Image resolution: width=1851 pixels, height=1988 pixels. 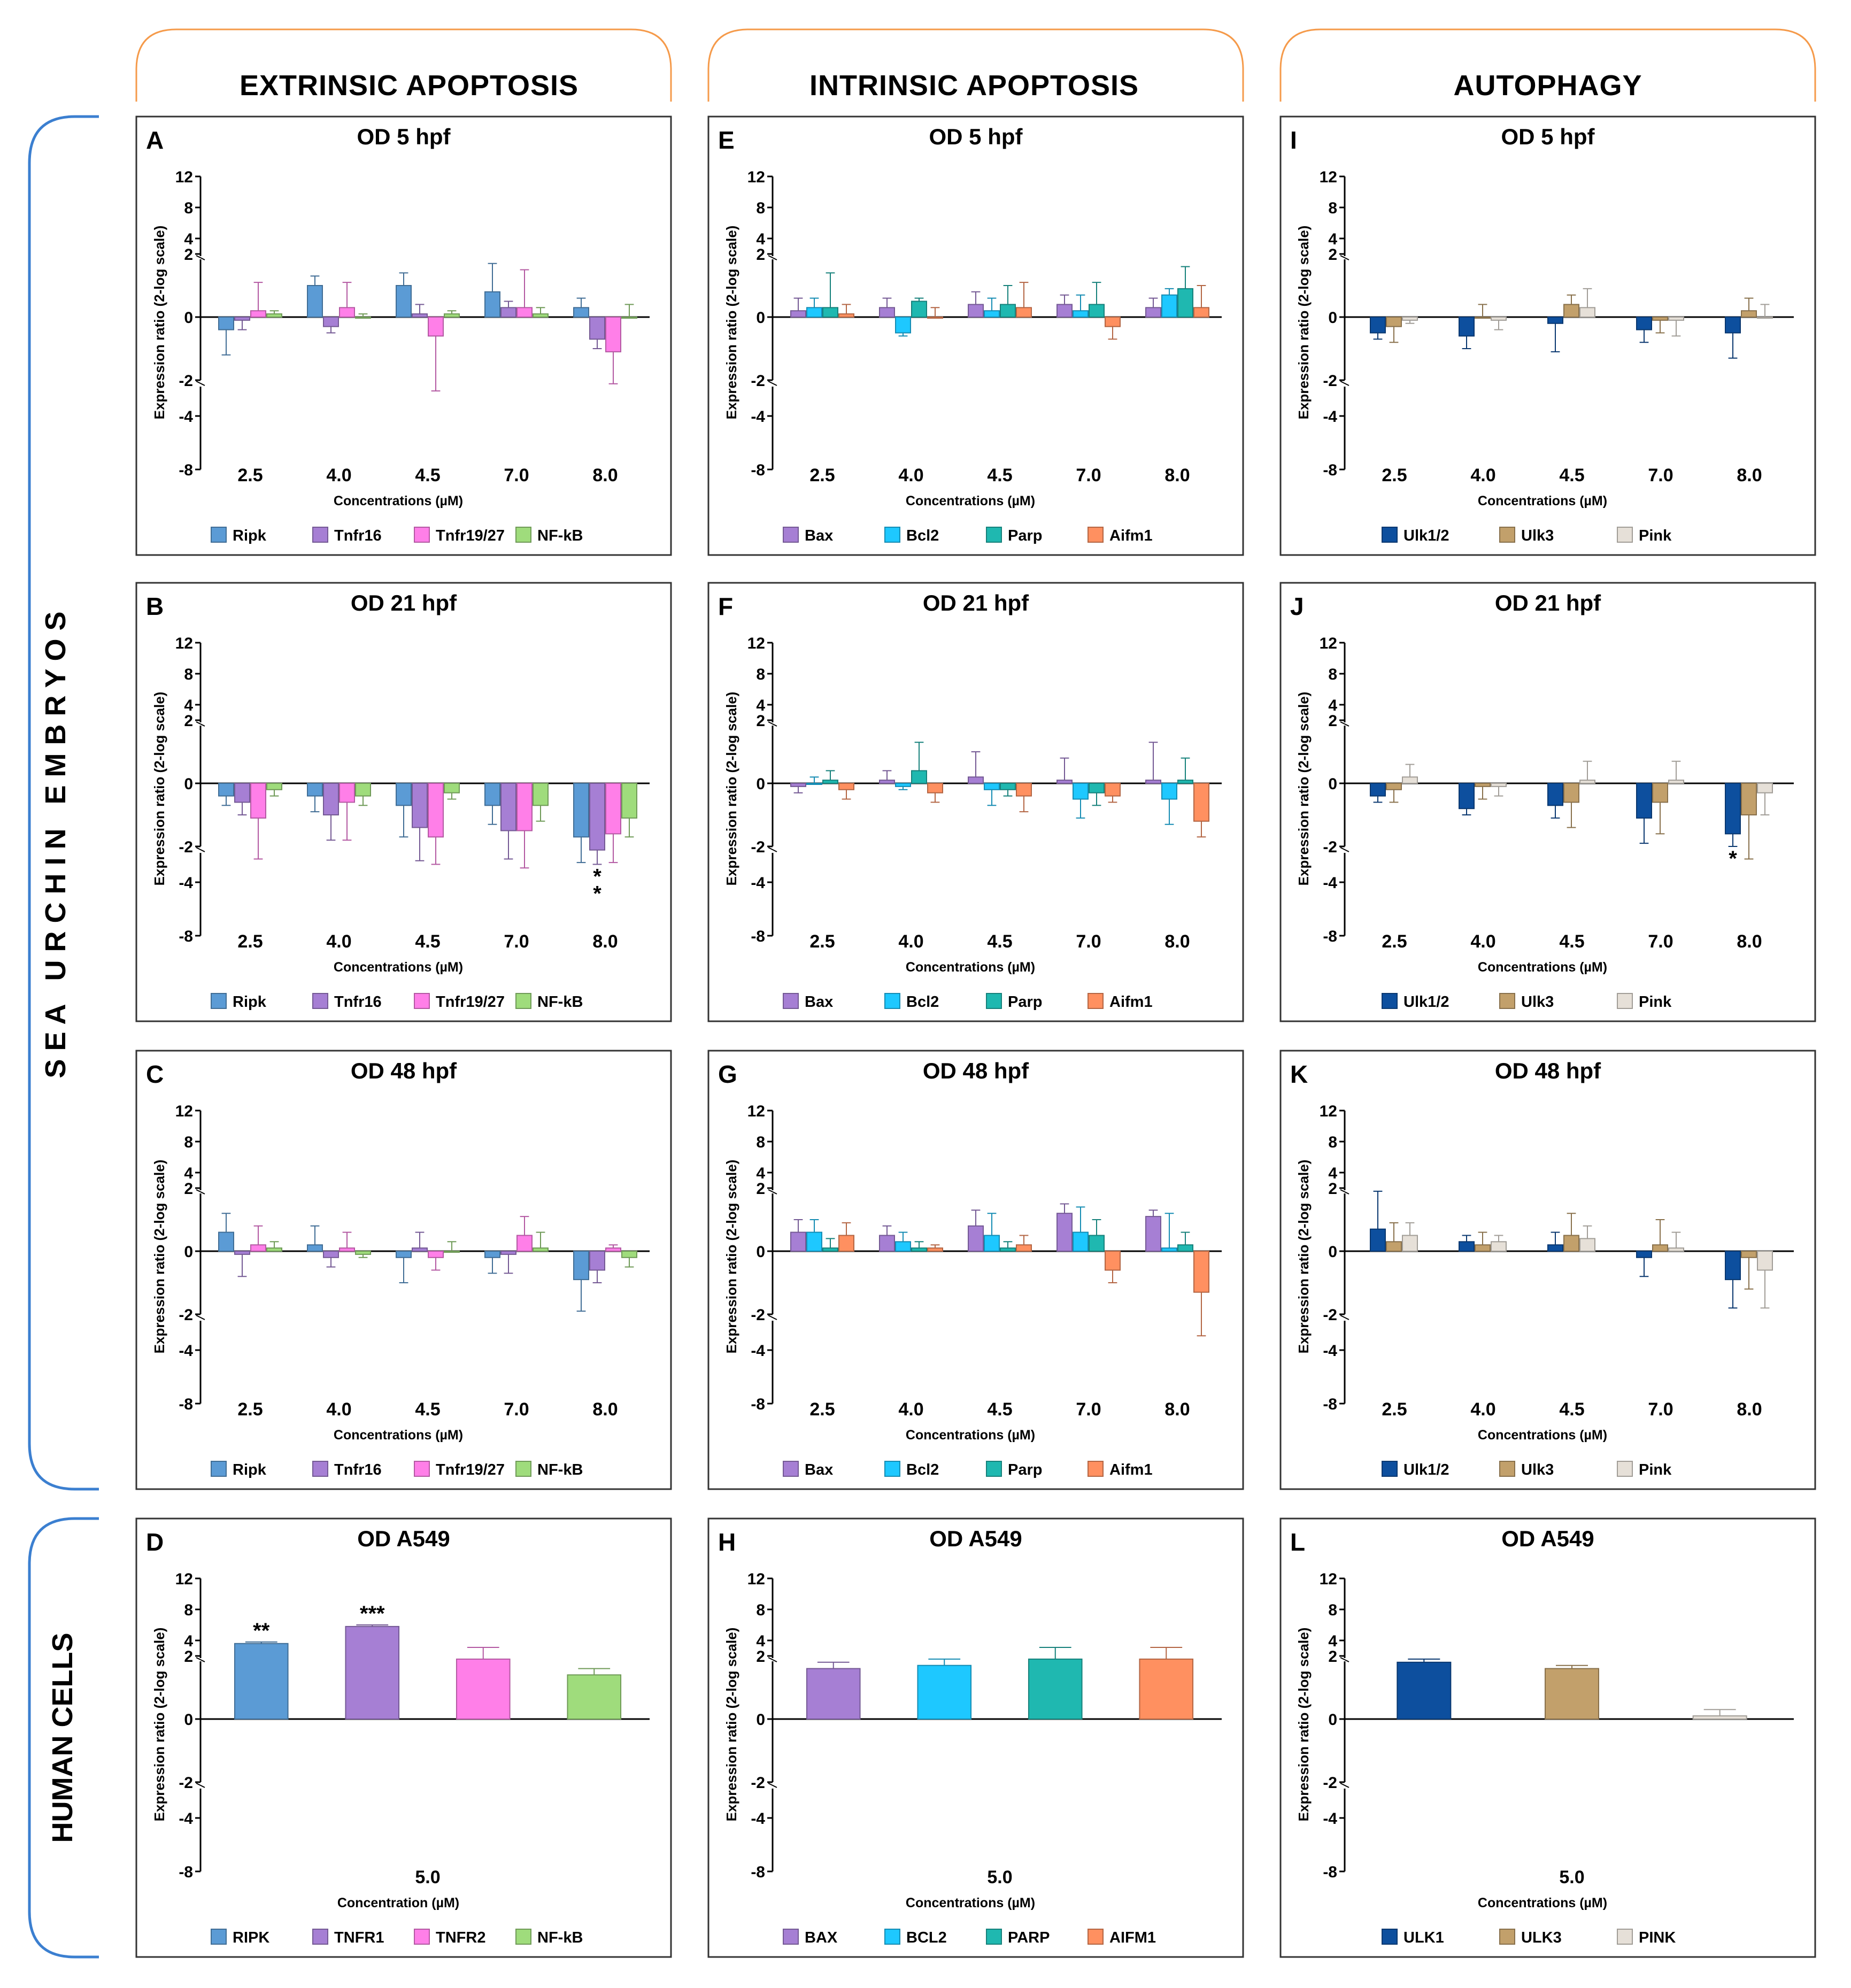 I want to click on panel-letter: K, so click(x=1299, y=1074).